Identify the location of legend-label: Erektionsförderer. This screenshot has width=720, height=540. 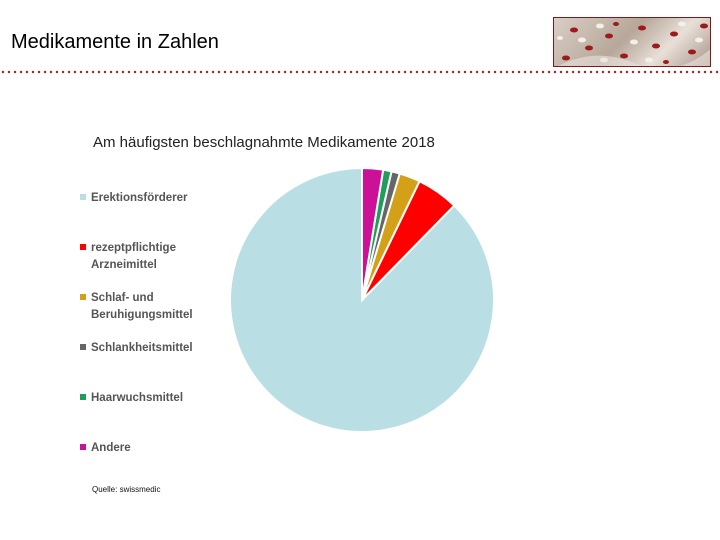
(139, 198).